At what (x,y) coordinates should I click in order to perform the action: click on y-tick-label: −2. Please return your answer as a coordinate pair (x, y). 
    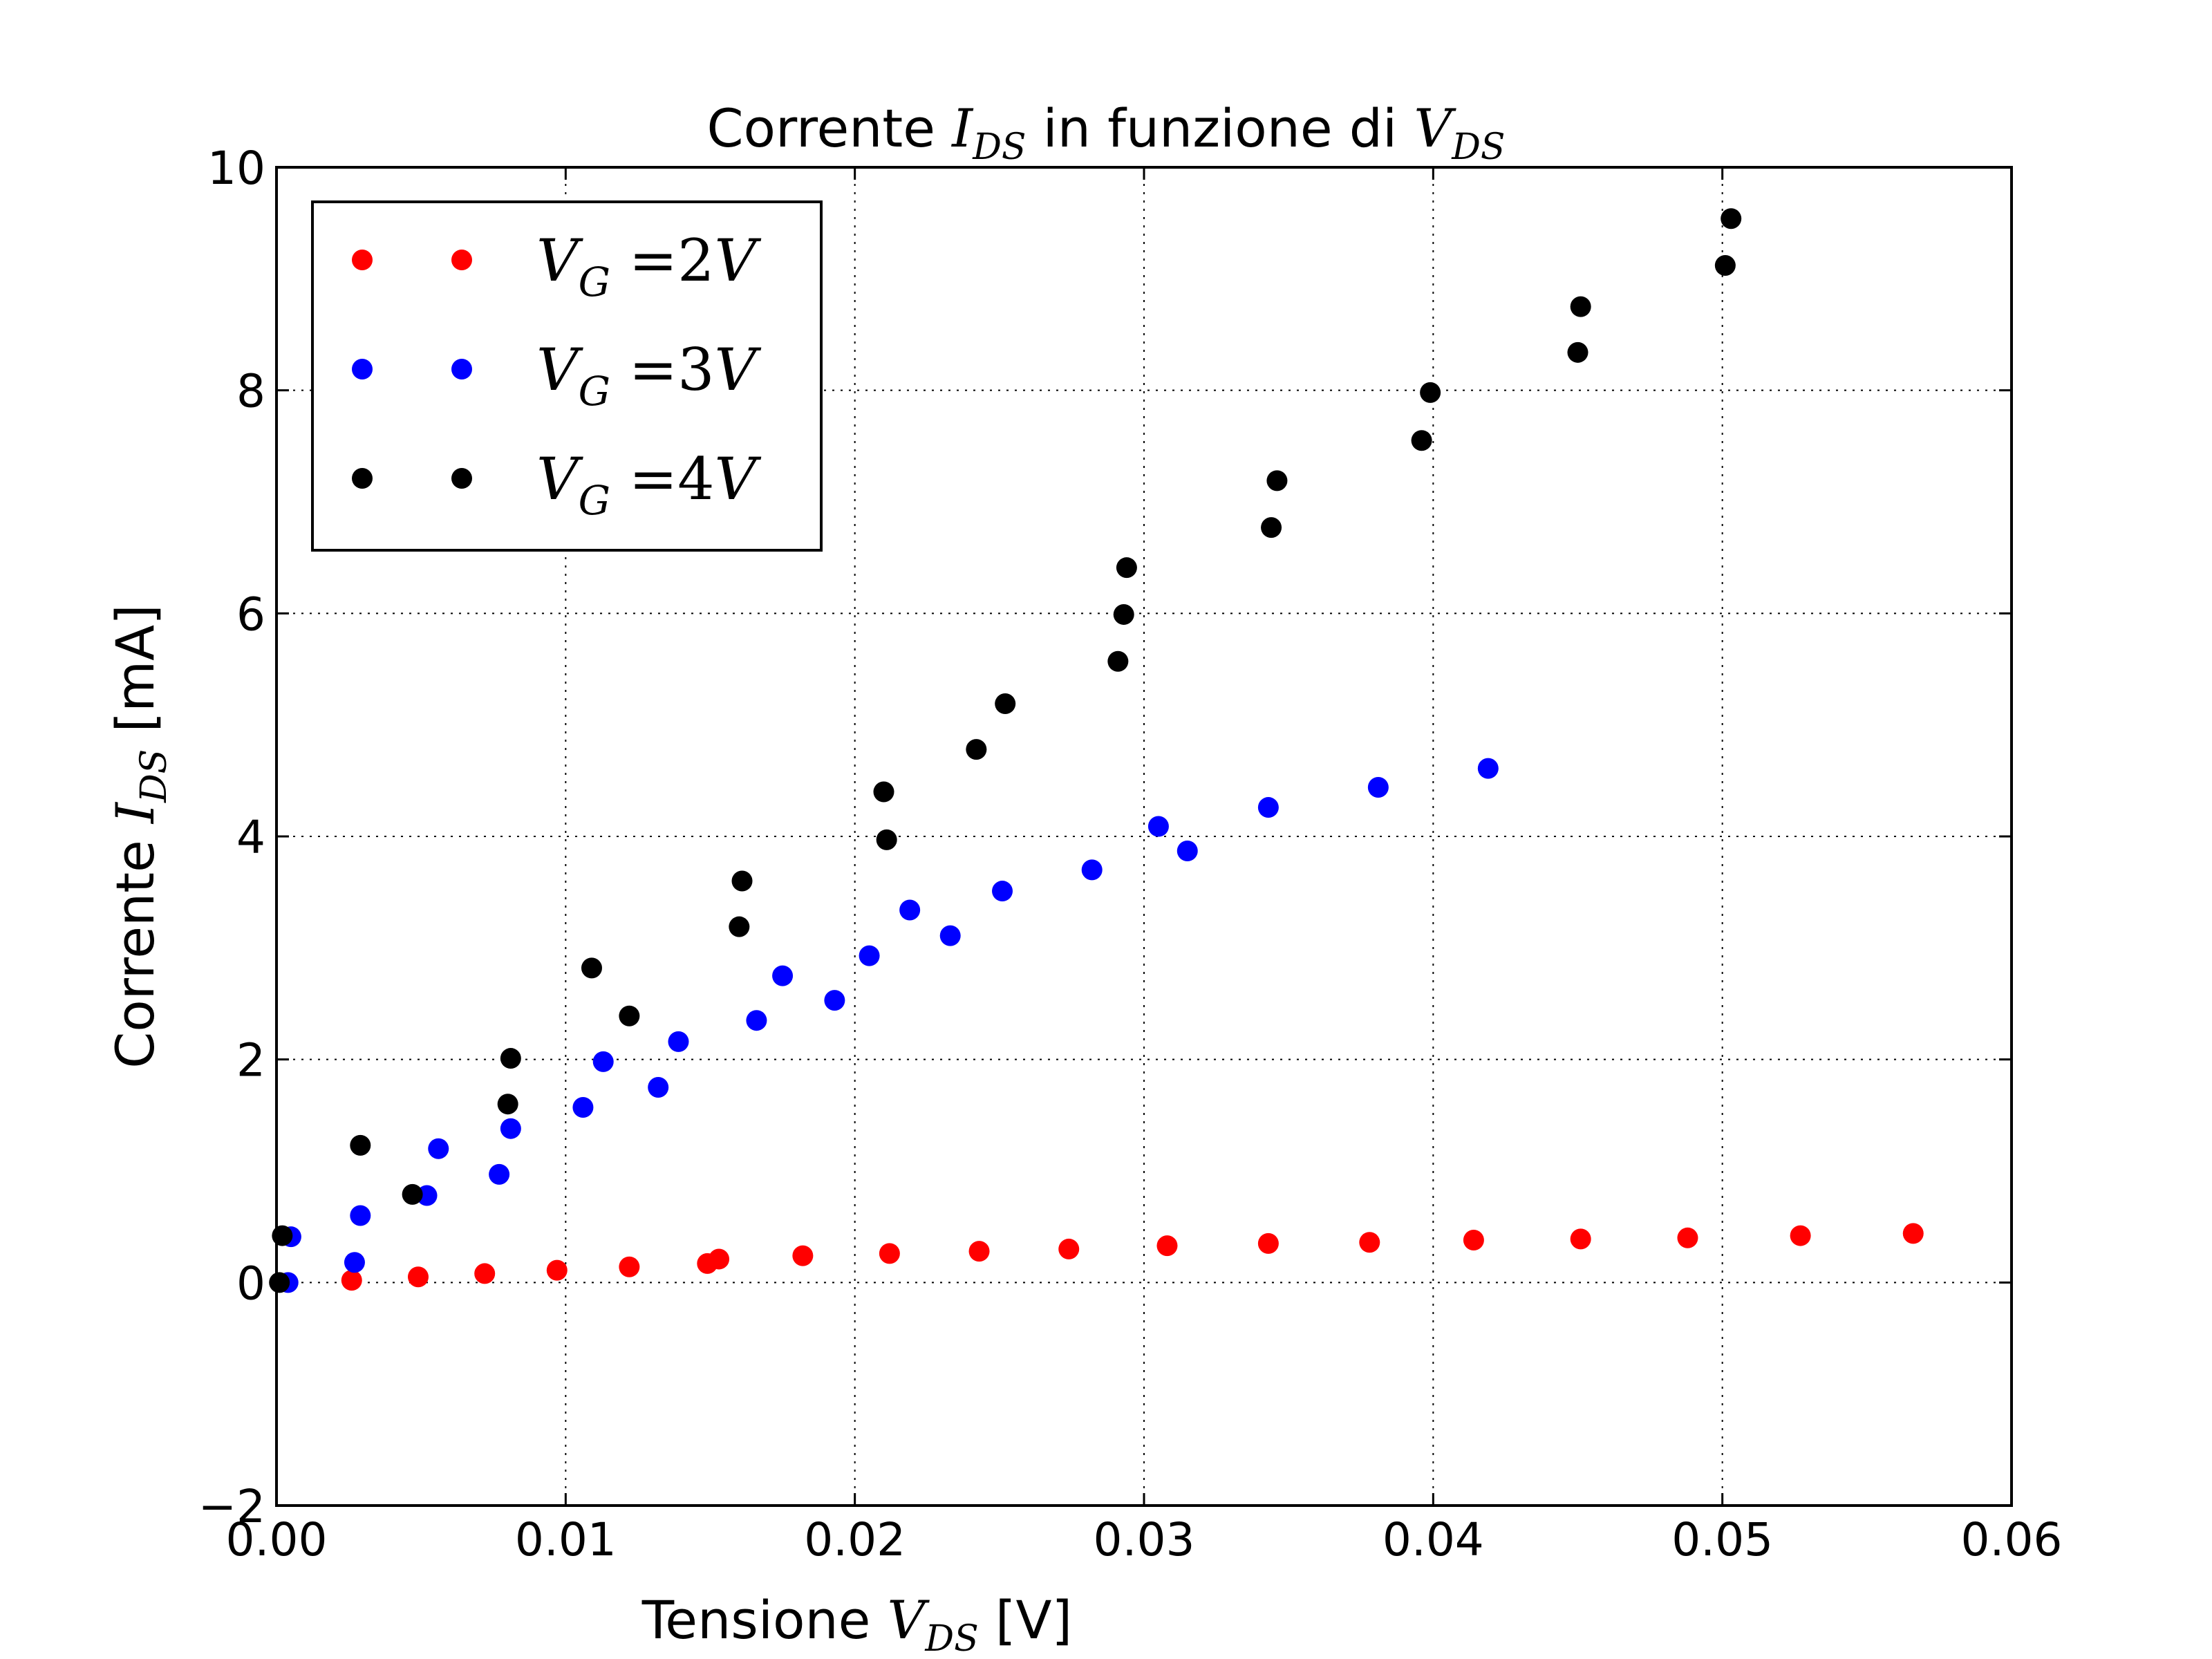
    Looking at the image, I should click on (232, 1507).